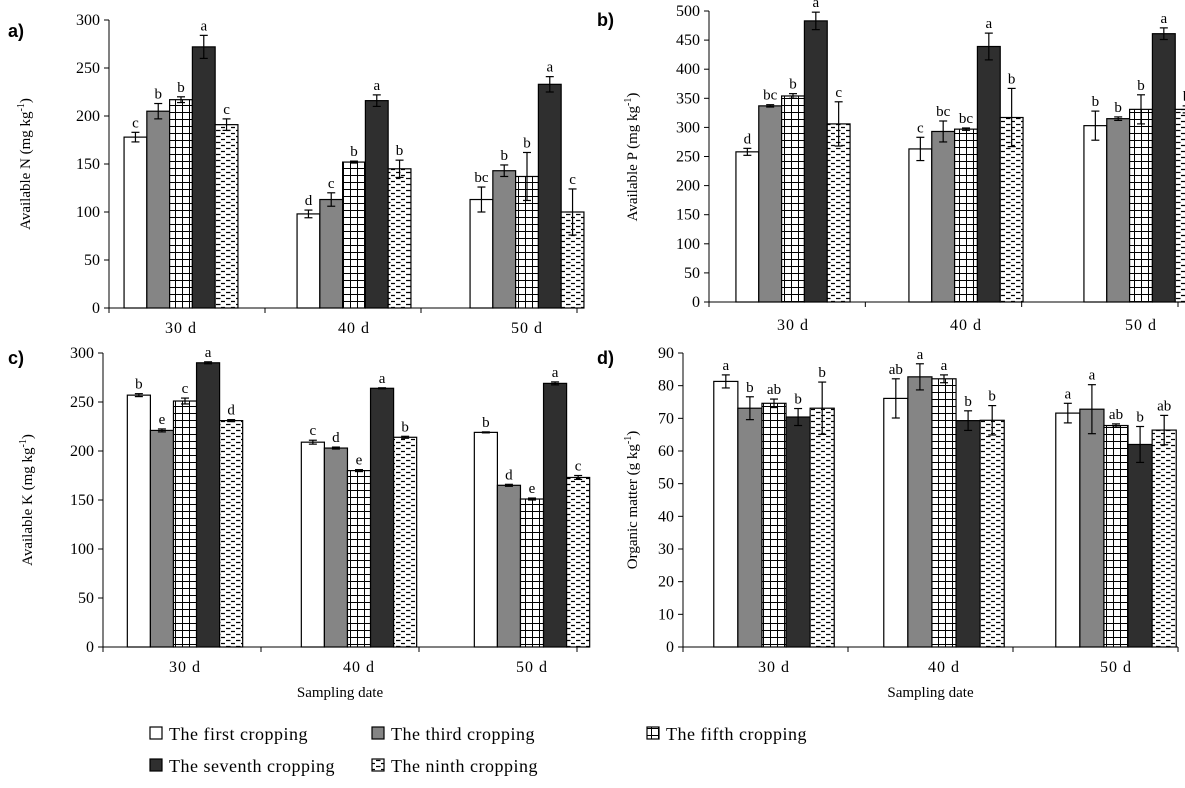 Image resolution: width=1185 pixels, height=788 pixels. I want to click on y-tick-label: 30, so click(666, 549).